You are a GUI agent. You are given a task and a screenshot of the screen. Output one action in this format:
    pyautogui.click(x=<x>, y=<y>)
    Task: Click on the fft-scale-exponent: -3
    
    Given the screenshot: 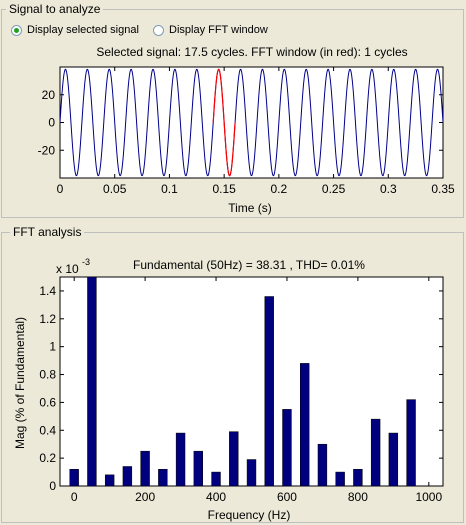 What is the action you would take?
    pyautogui.click(x=86, y=262)
    